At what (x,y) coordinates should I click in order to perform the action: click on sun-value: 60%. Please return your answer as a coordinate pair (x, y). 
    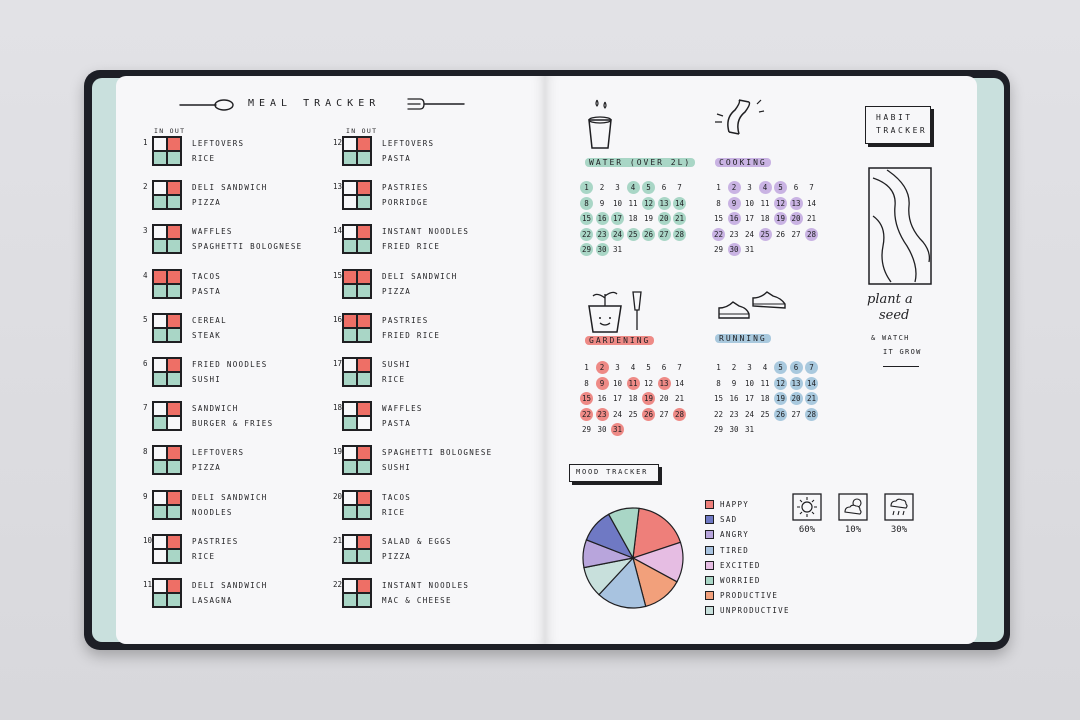
    Looking at the image, I should click on (807, 530).